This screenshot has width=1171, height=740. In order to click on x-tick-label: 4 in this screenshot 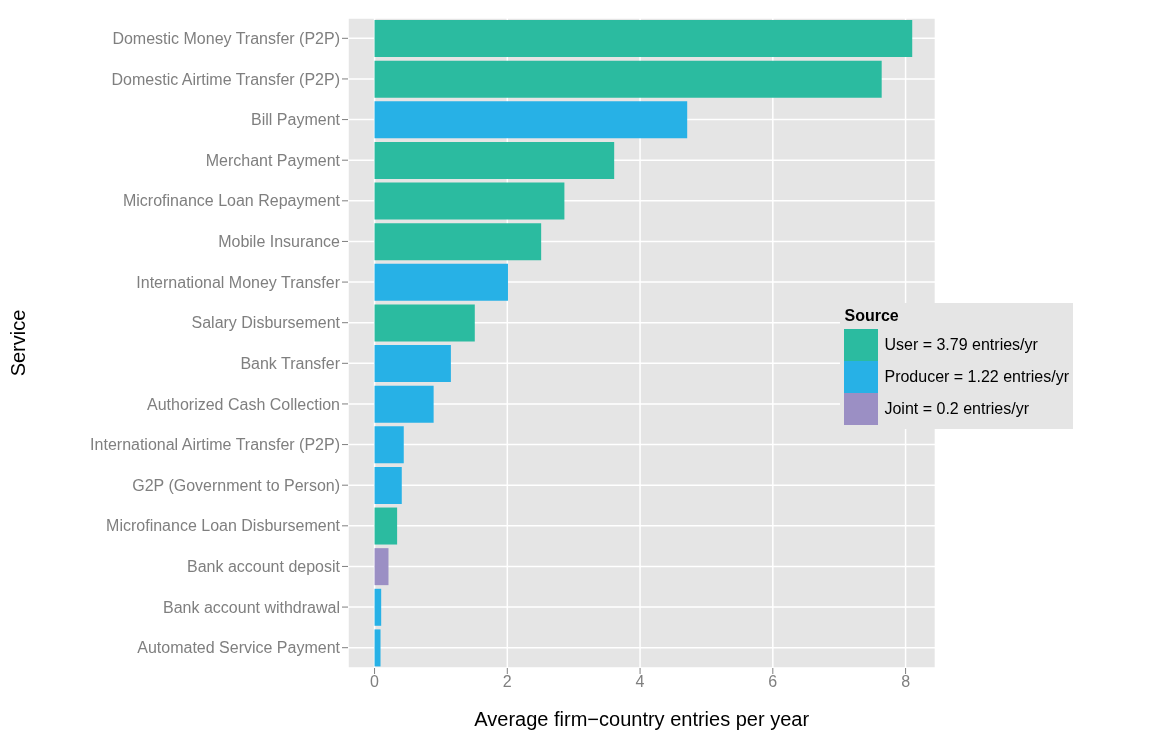, I will do `click(640, 682)`.